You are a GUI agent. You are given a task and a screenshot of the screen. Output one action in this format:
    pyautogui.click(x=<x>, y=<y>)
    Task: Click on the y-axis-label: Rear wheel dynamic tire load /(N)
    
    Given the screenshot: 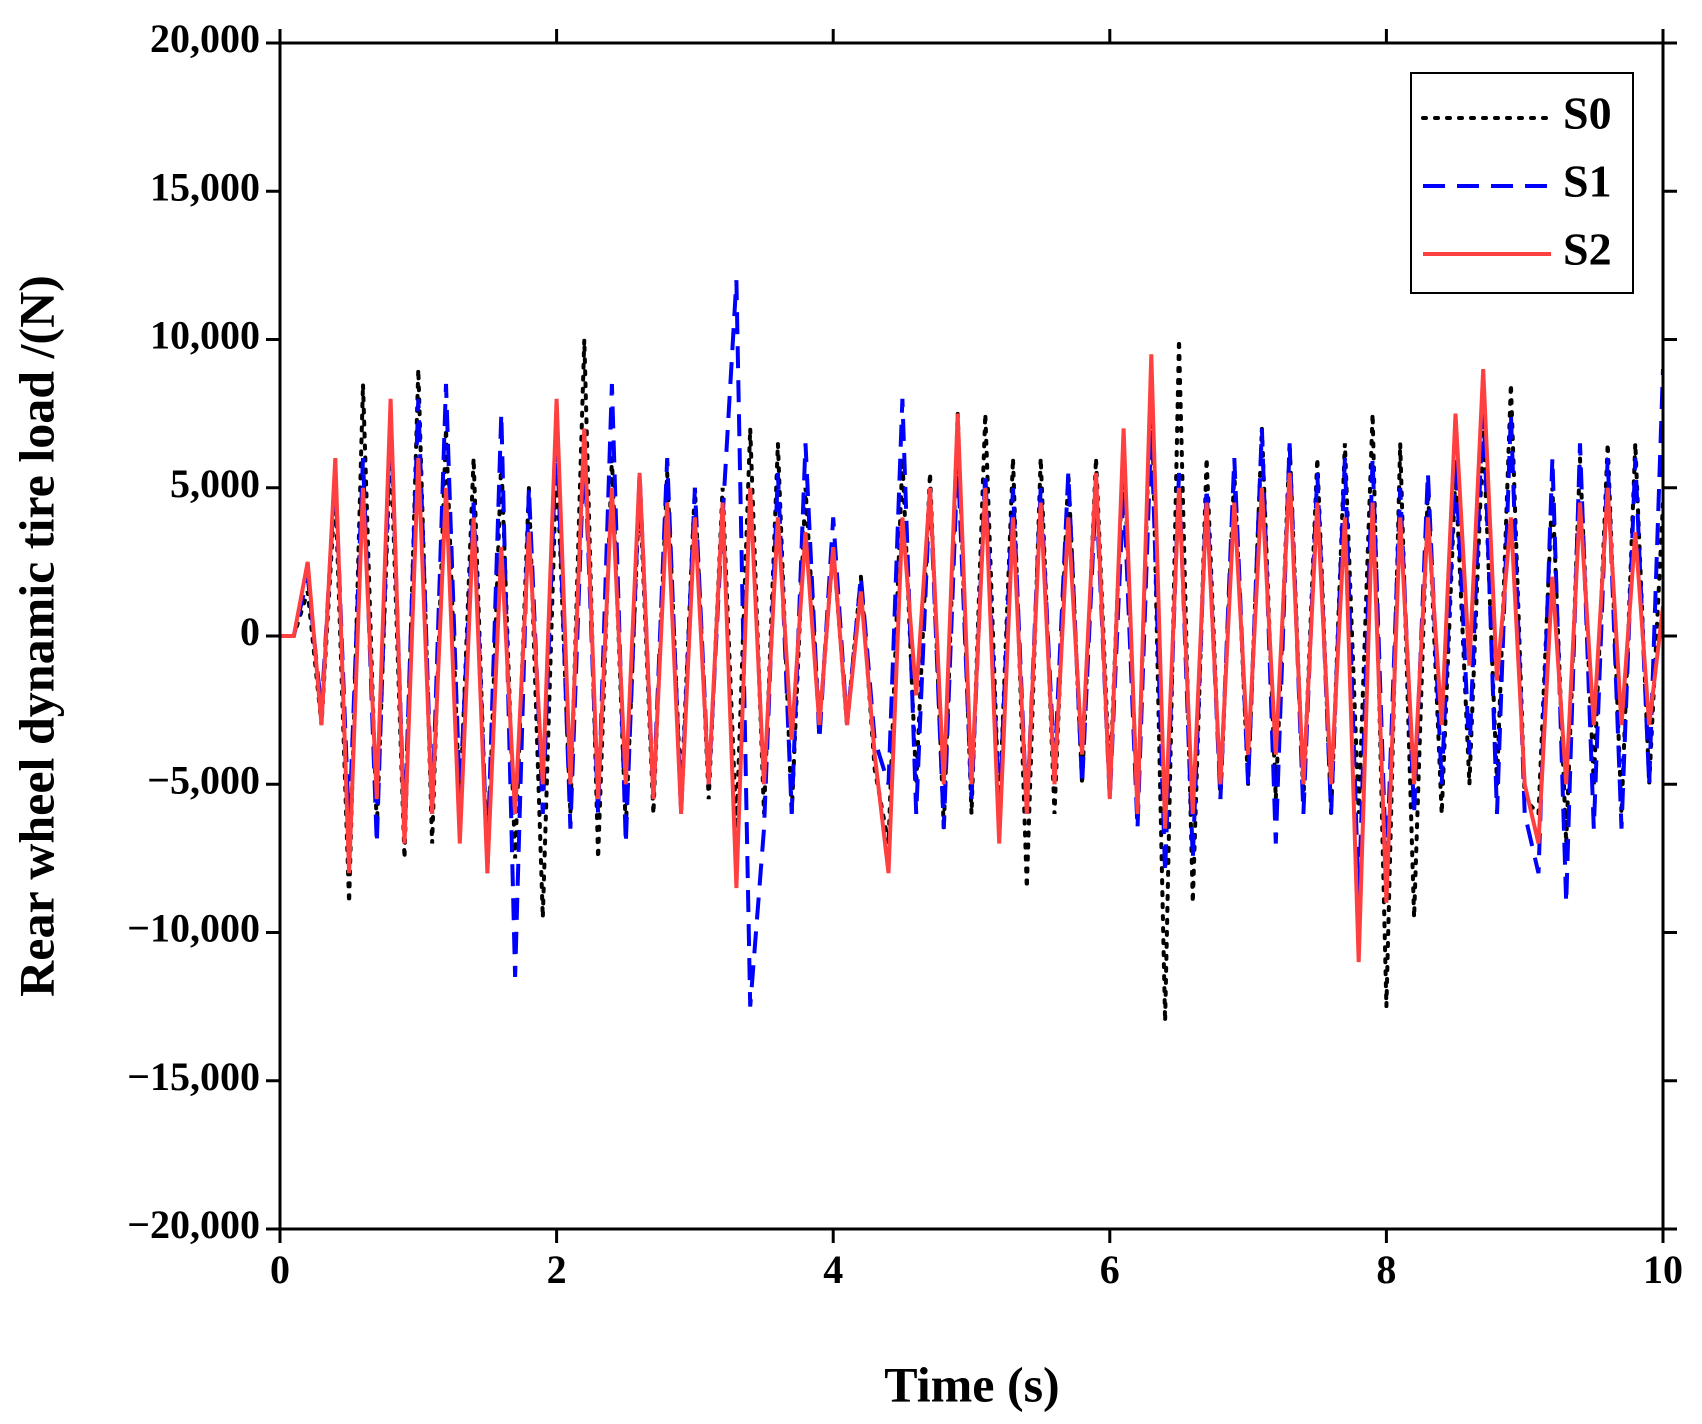 What is the action you would take?
    pyautogui.click(x=36, y=636)
    